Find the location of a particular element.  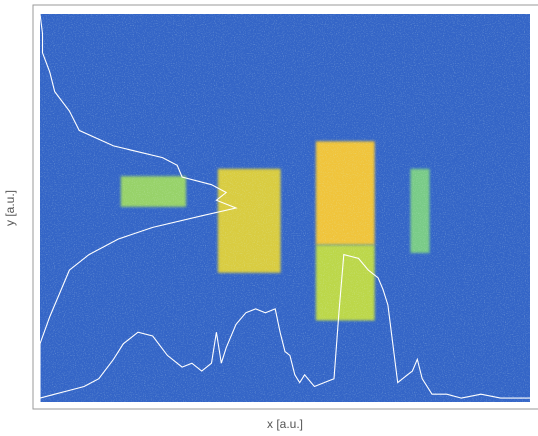

x-axis-label: x [a.u.] is located at coordinates (285, 424).